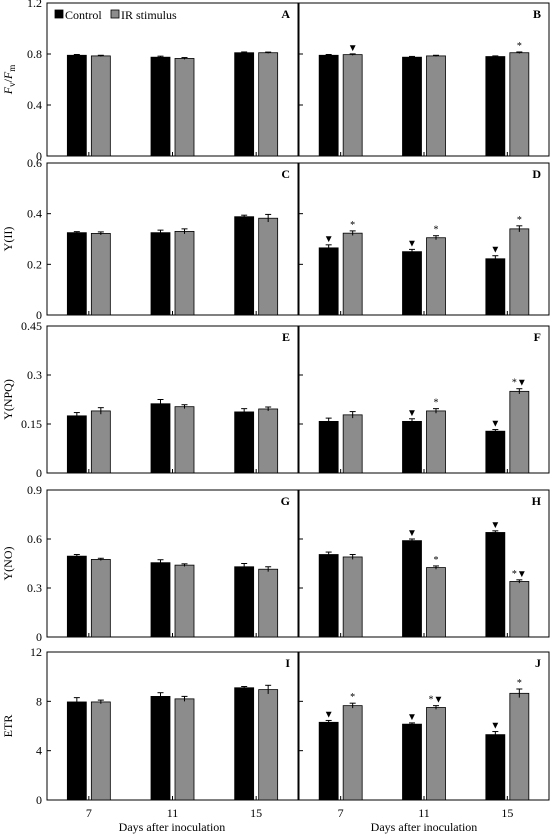  I want to click on ytick-label-g-2: 0.6, so click(34, 539).